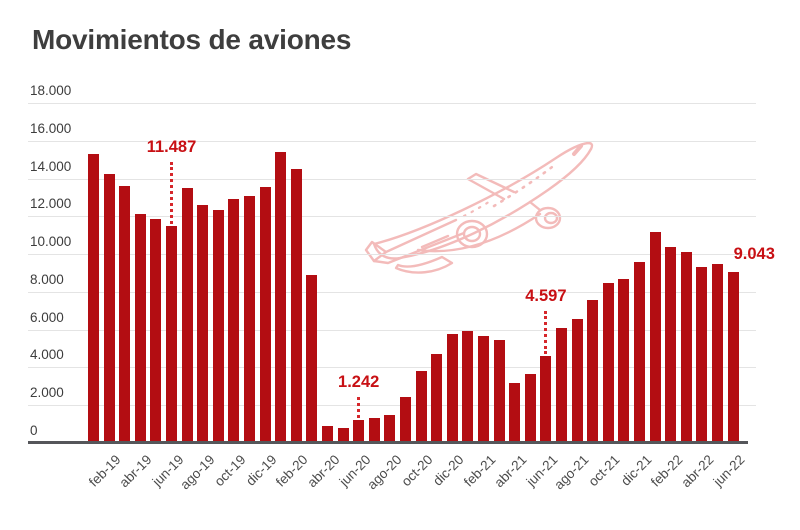 The width and height of the screenshot is (800, 530). I want to click on plane-watermark-icon, so click(479, 207).